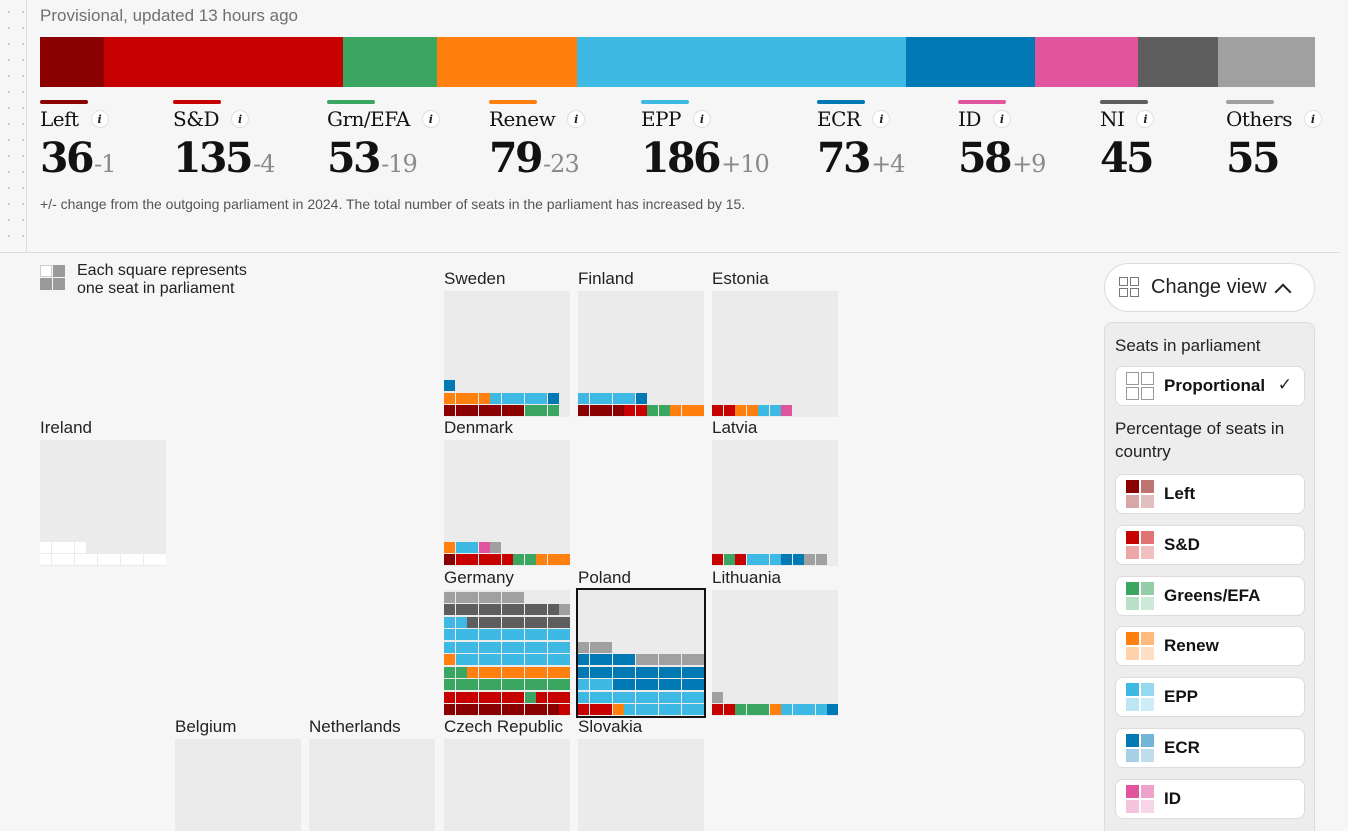  Describe the element at coordinates (213, 158) in the screenshot. I see `party-seats: 135` at that location.